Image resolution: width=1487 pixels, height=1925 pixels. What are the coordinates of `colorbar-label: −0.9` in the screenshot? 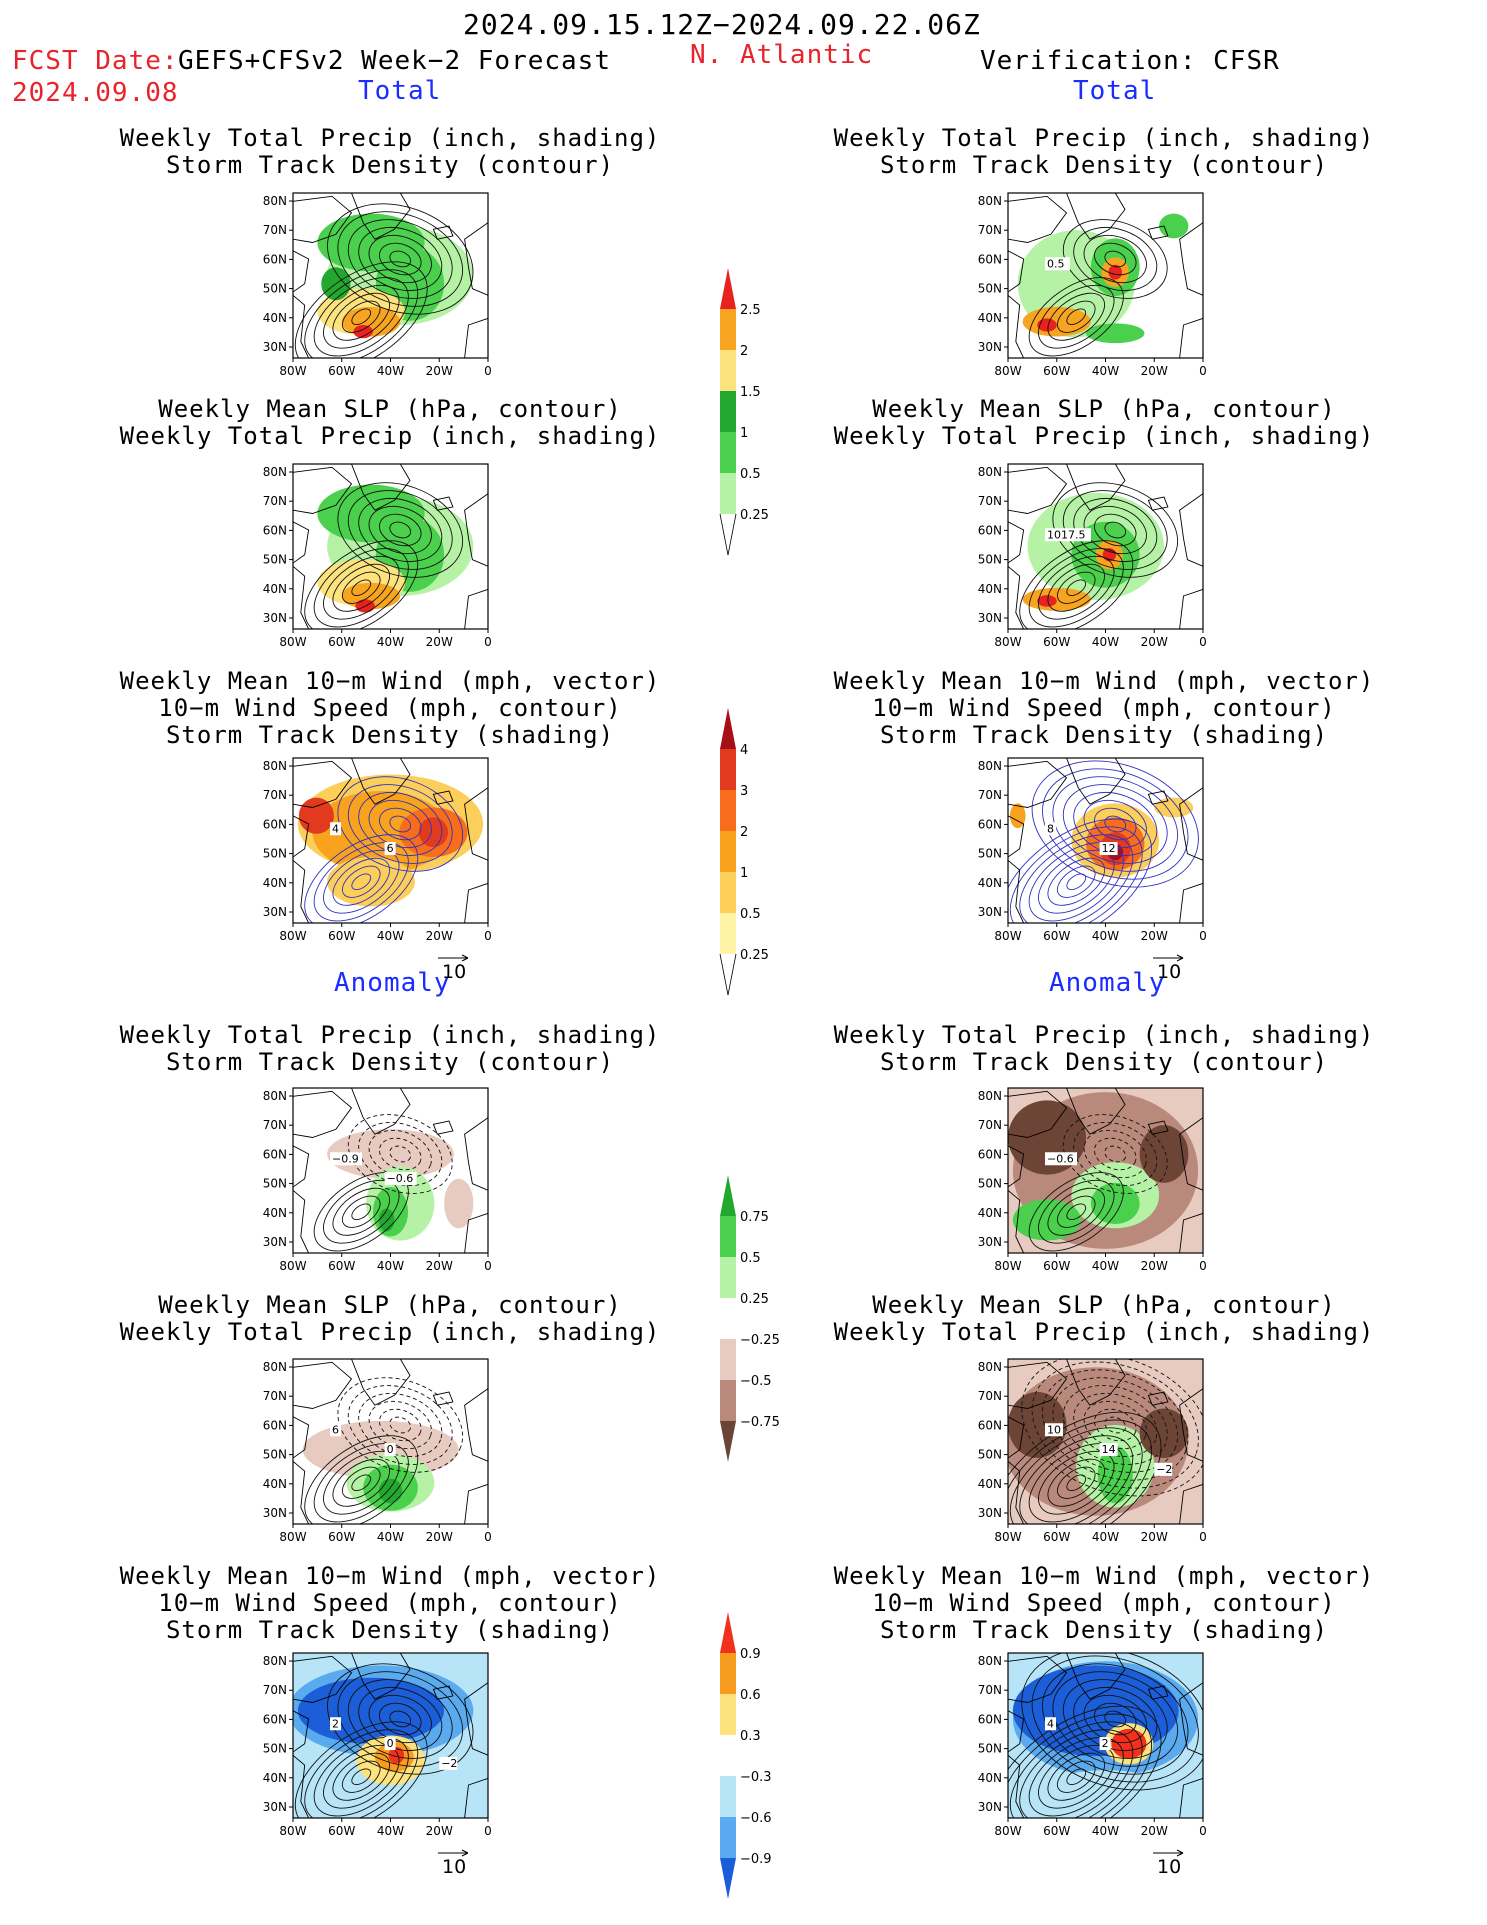 It's located at (756, 1859).